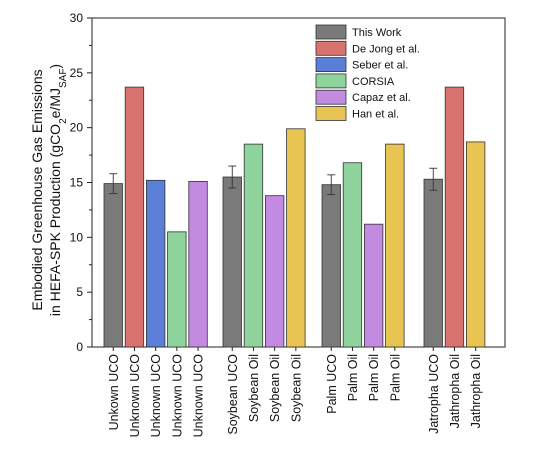 This screenshot has height=466, width=533. I want to click on x-category-label: Palm UCO, so click(332, 384).